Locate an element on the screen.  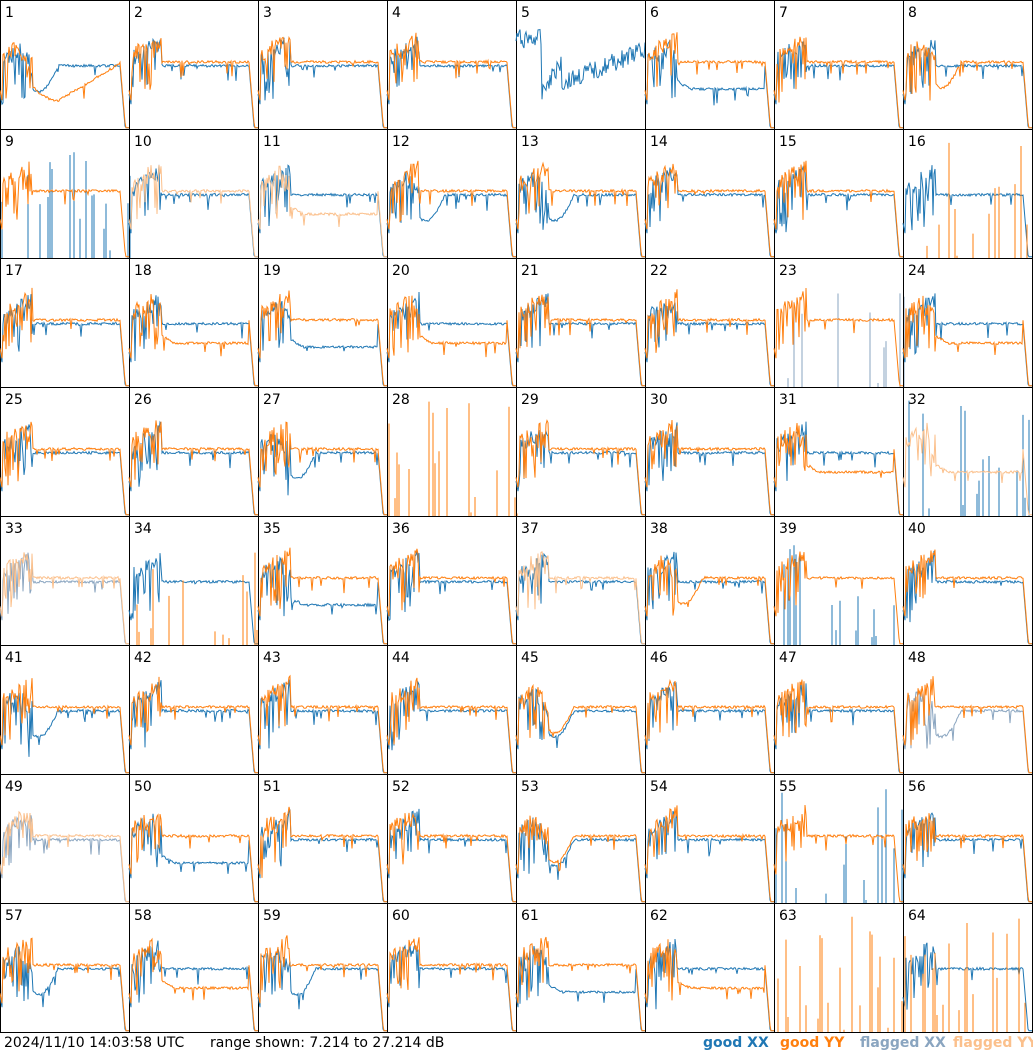
panel-16: 16 is located at coordinates (967, 194).